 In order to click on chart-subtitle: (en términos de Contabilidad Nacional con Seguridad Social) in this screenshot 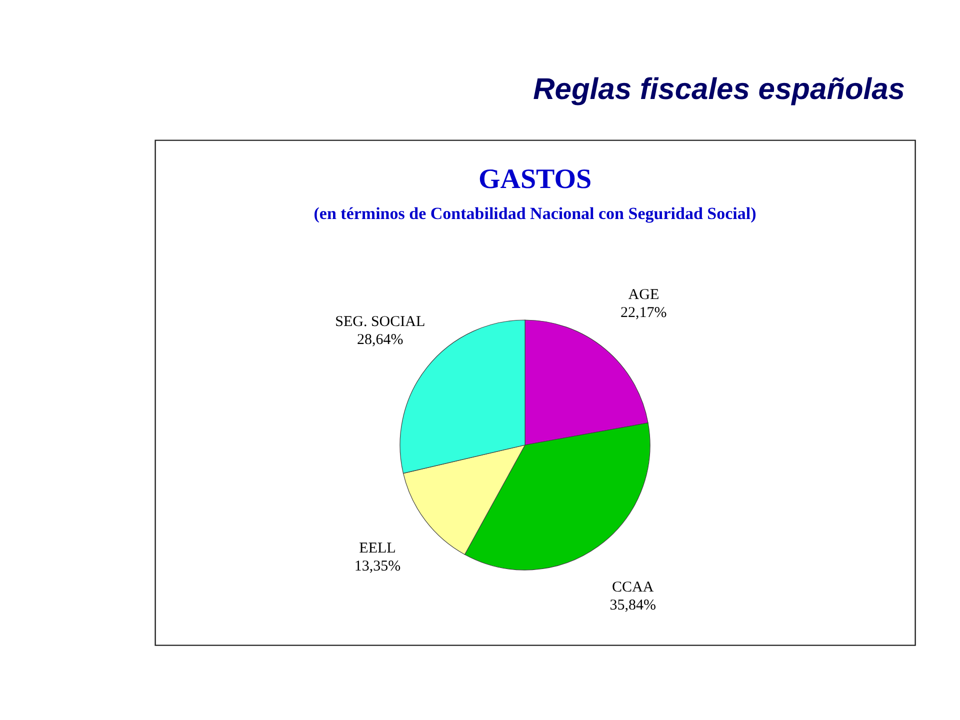, I will do `click(535, 213)`.